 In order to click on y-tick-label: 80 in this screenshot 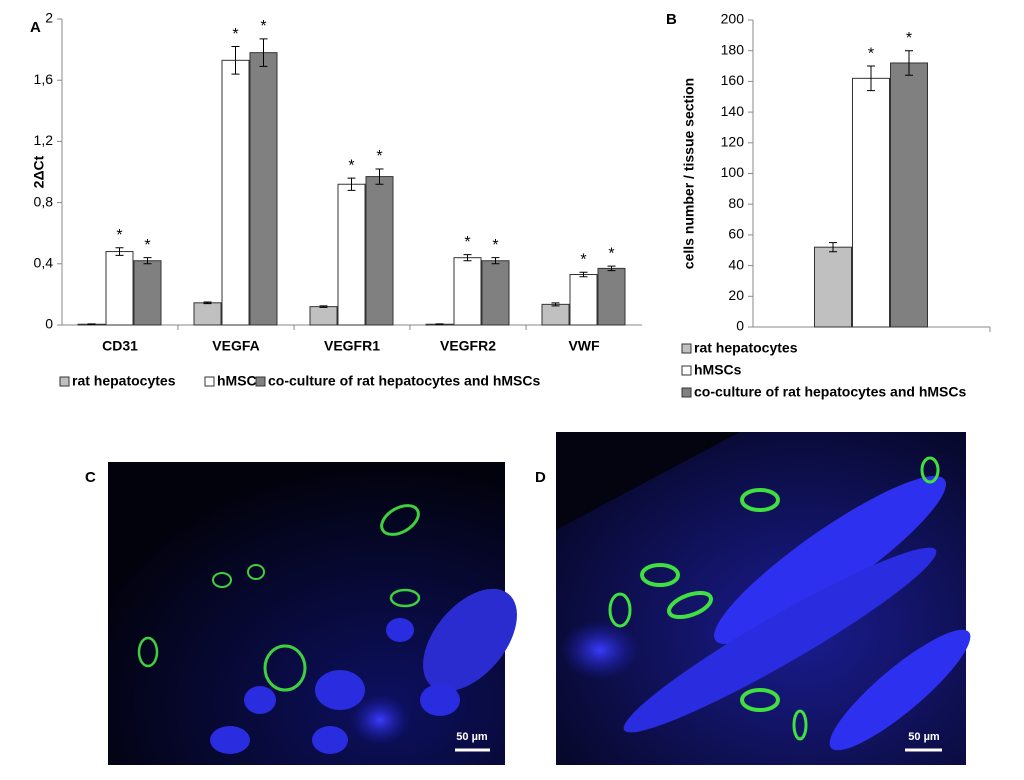, I will do `click(736, 203)`.